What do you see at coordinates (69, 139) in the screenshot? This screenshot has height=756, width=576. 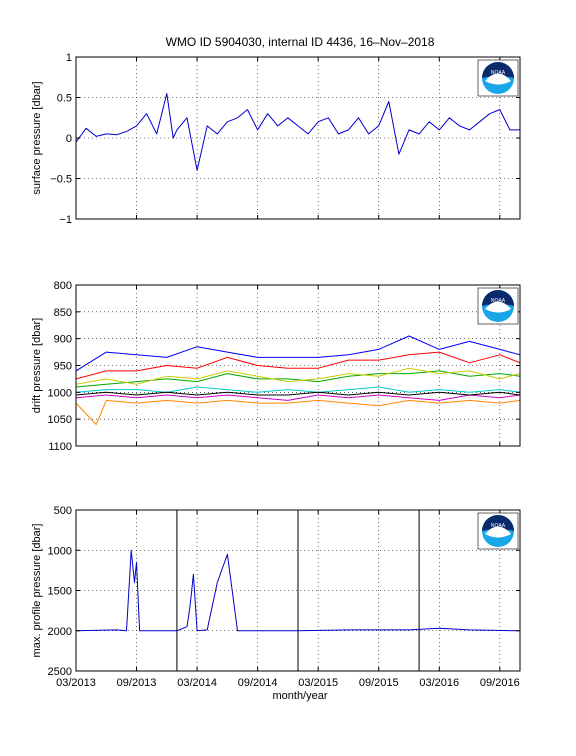 I see `y-tick-label: 0` at bounding box center [69, 139].